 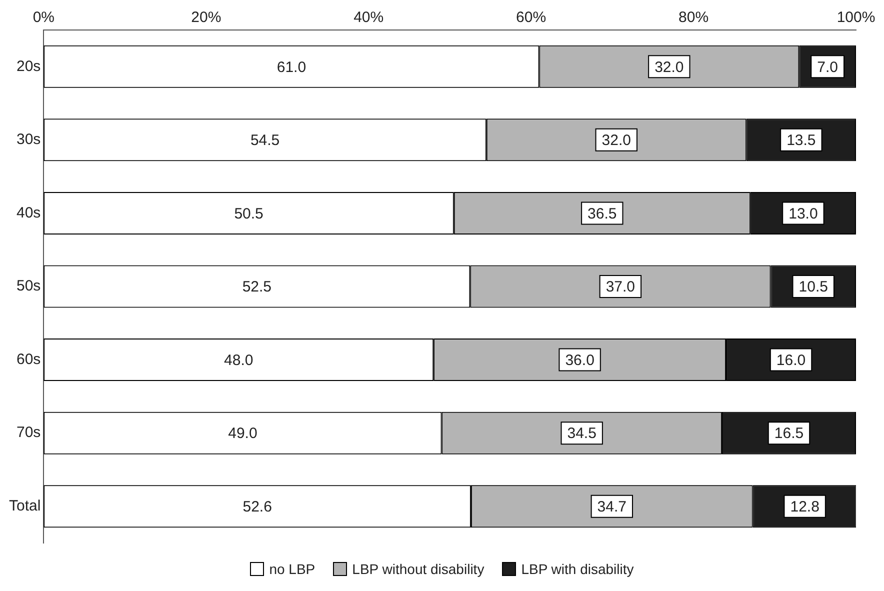 What do you see at coordinates (28, 139) in the screenshot?
I see `y-tick-label: 30s` at bounding box center [28, 139].